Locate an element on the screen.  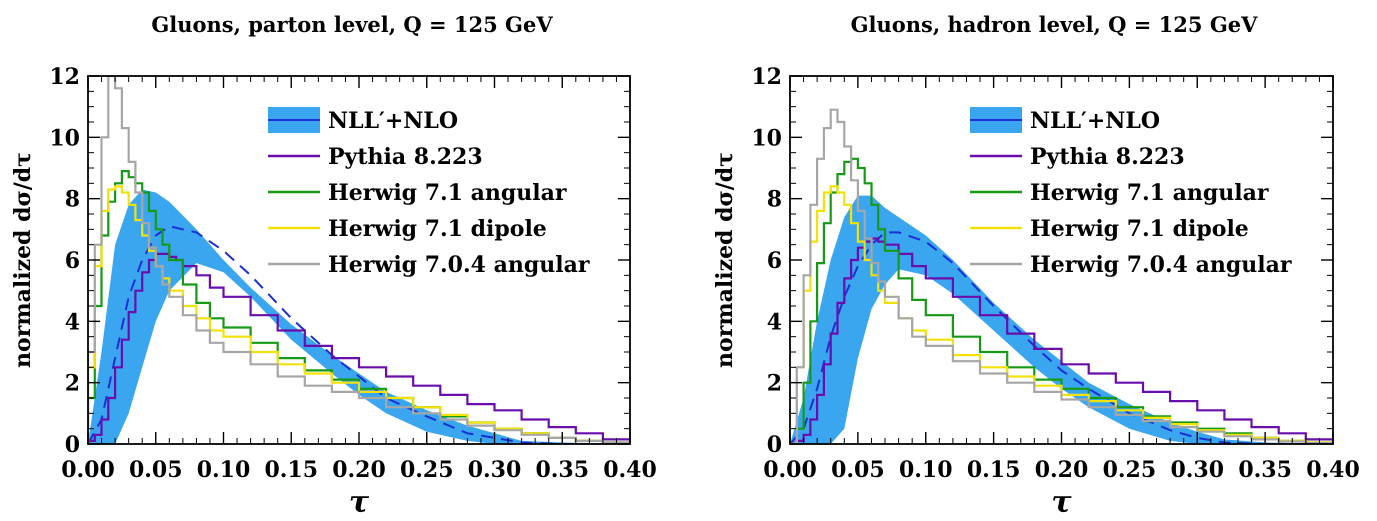
chart-title: Gluons, parton level, Q = 125 GeV is located at coordinates (352, 24).